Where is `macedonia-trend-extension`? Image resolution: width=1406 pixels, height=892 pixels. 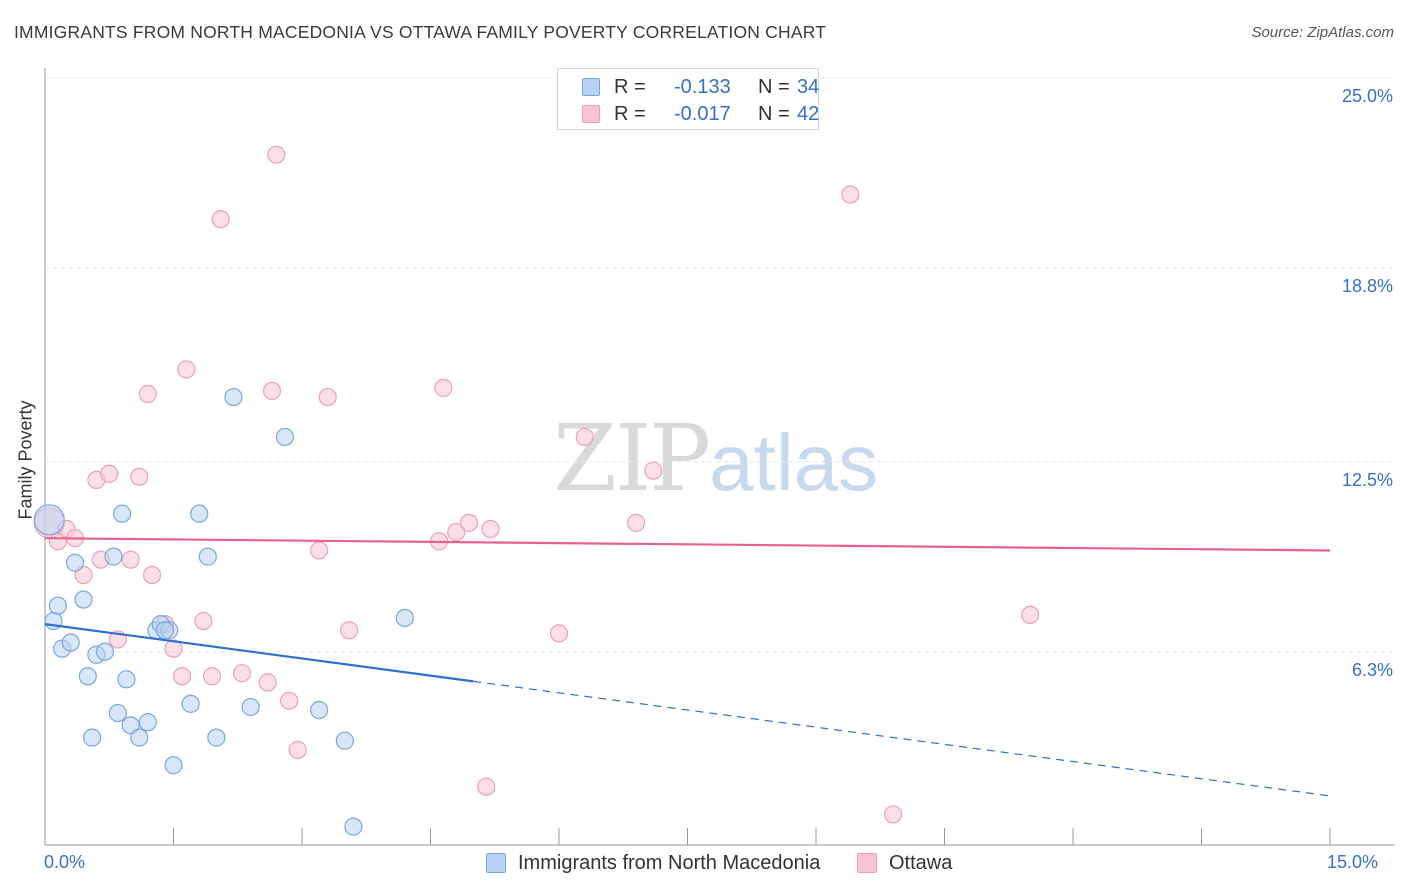 macedonia-trend-extension is located at coordinates (902, 738).